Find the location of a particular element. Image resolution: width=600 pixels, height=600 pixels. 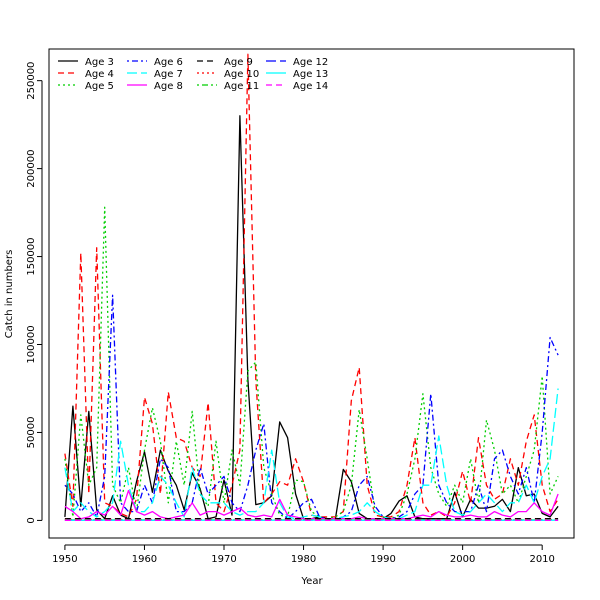

legend-label: Age 8 is located at coordinates (168, 86).